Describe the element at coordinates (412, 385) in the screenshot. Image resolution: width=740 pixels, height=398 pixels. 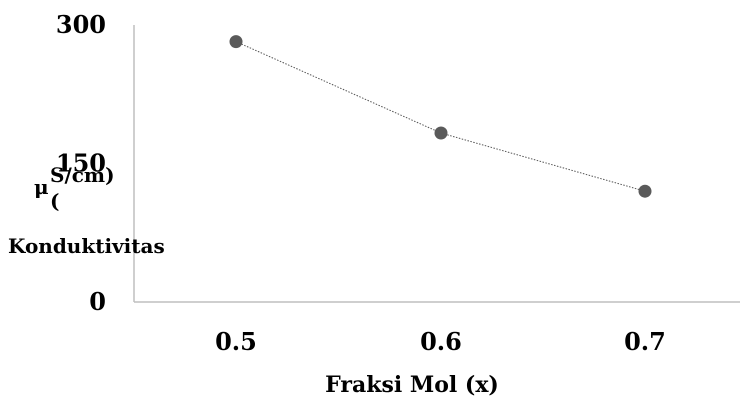
I see `x-axis-title: Fraksi Mol (x)` at that location.